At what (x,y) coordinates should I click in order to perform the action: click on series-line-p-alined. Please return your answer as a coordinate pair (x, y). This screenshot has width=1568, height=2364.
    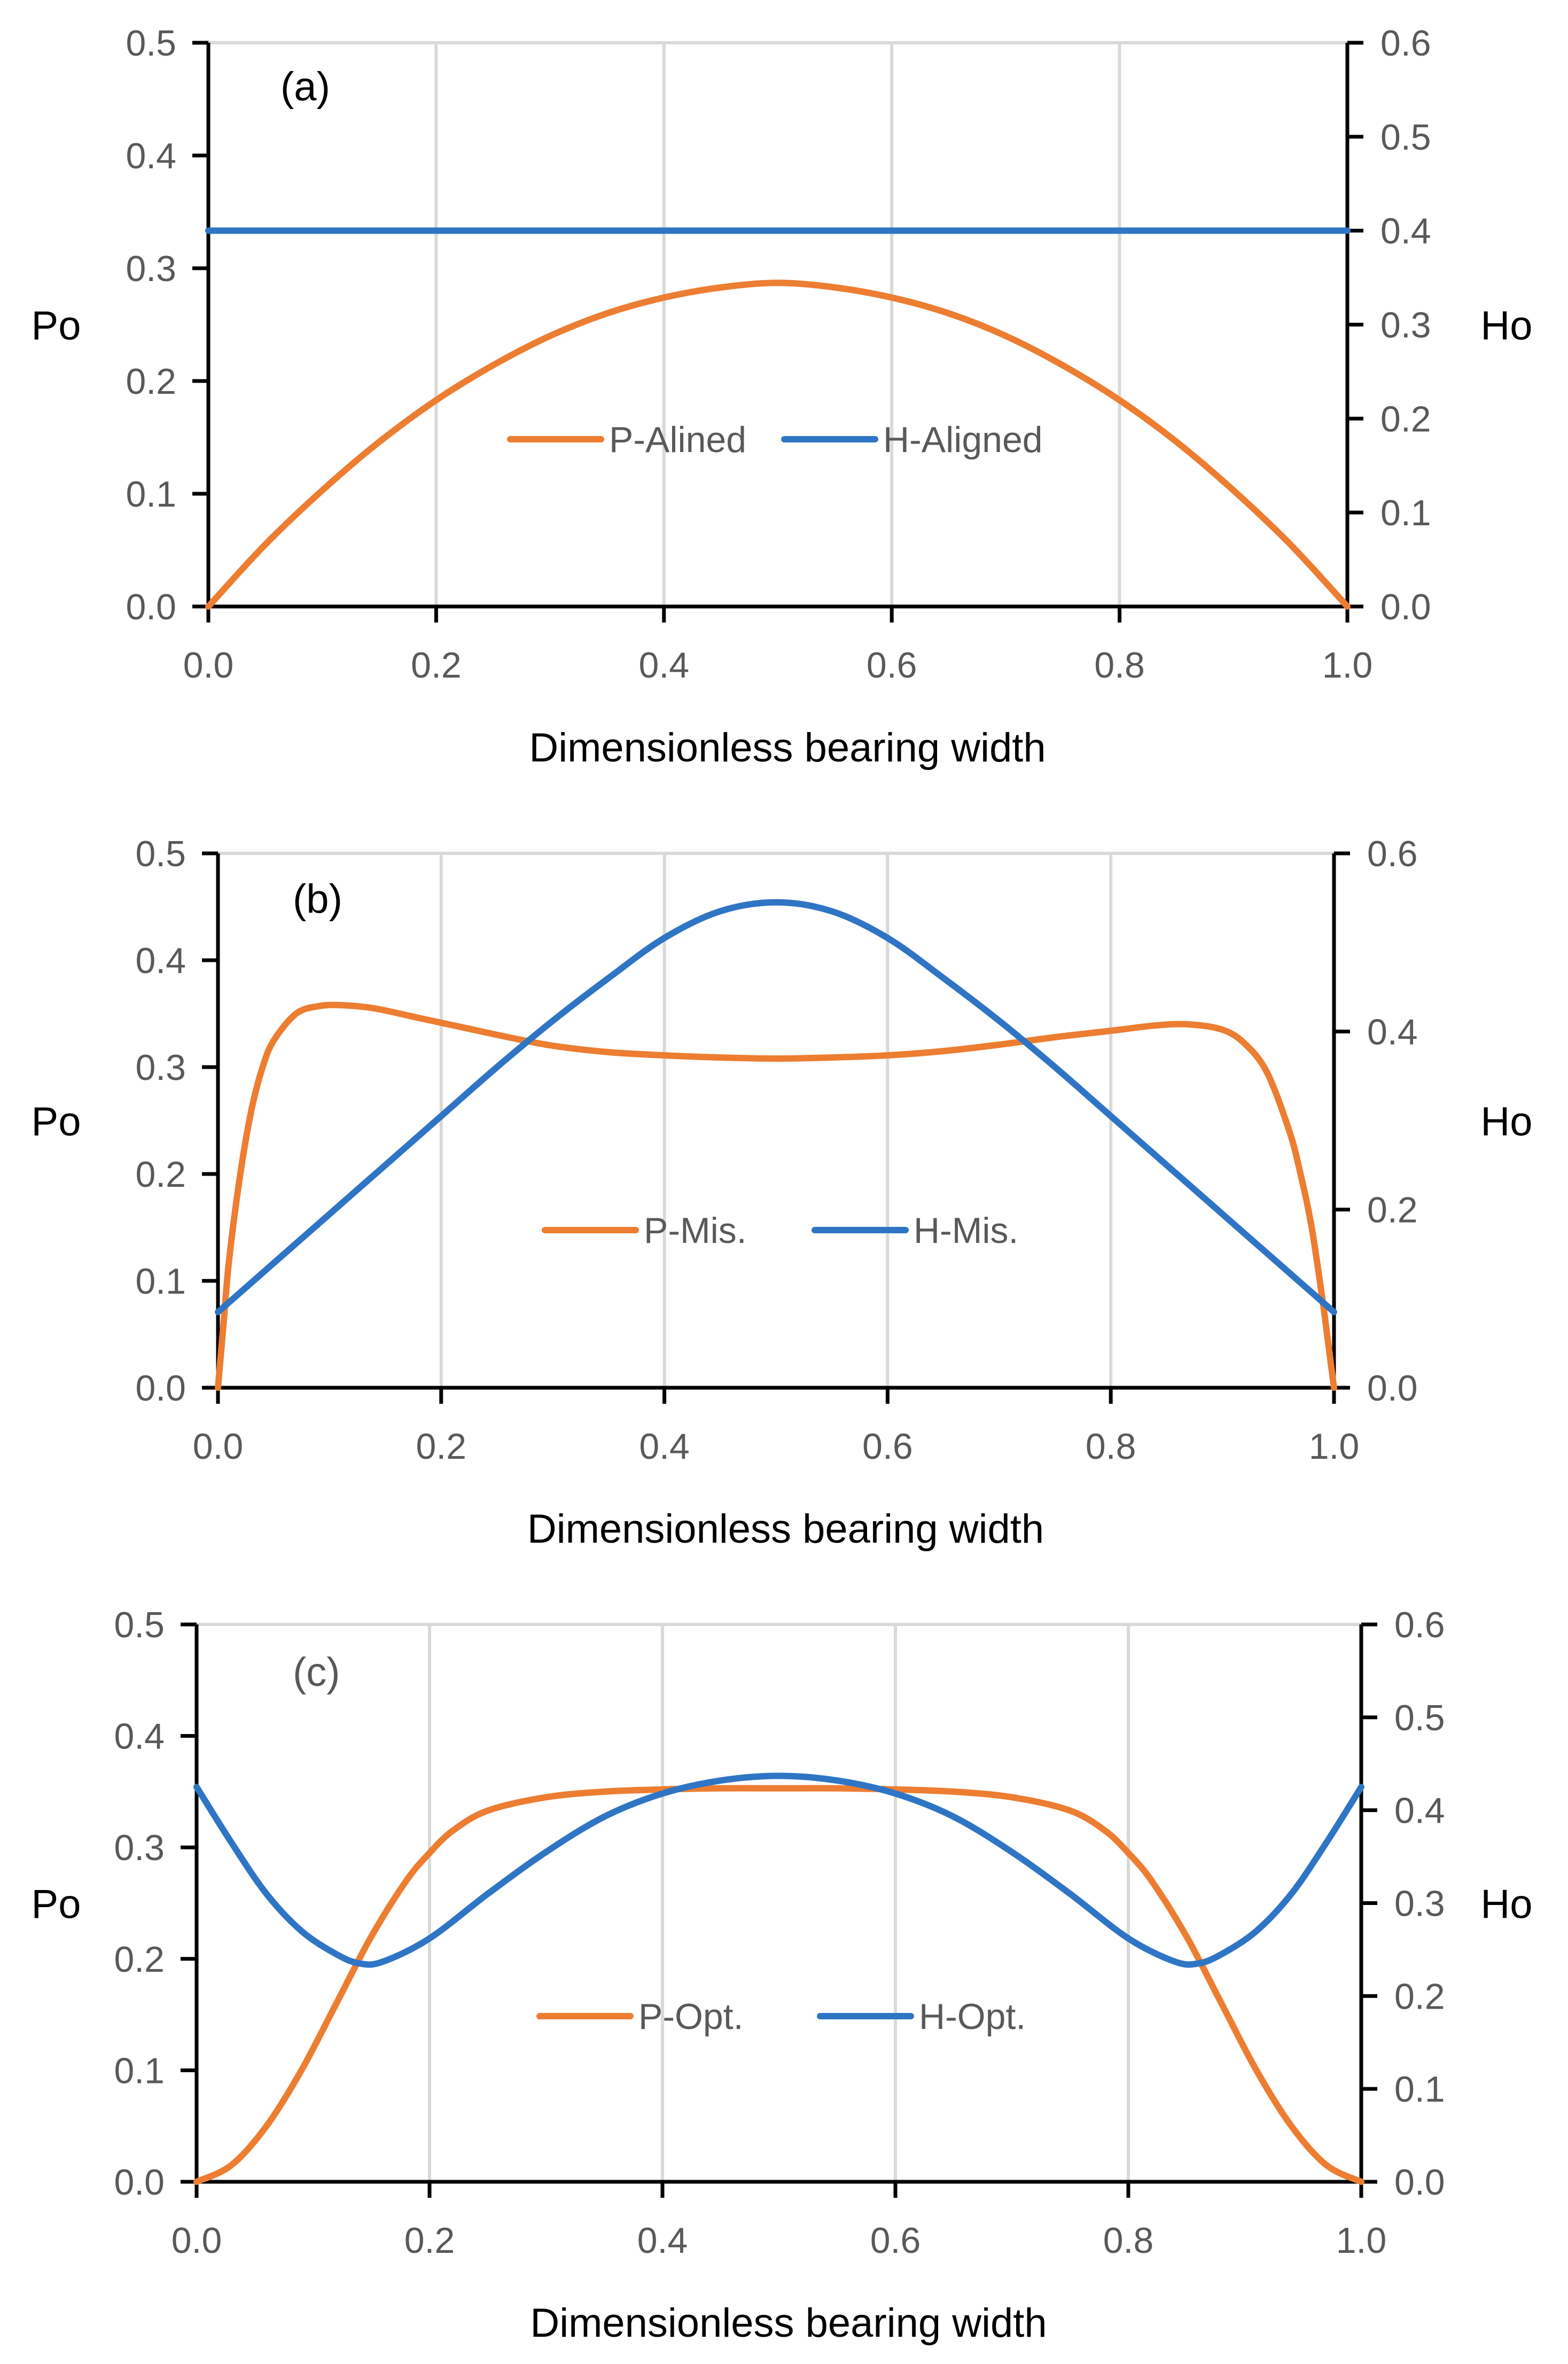
    Looking at the image, I should click on (778, 444).